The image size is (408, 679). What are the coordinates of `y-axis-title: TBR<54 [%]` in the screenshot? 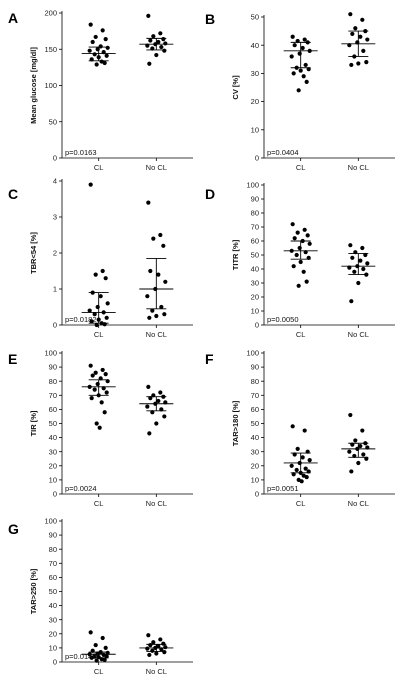 It's located at (33, 253).